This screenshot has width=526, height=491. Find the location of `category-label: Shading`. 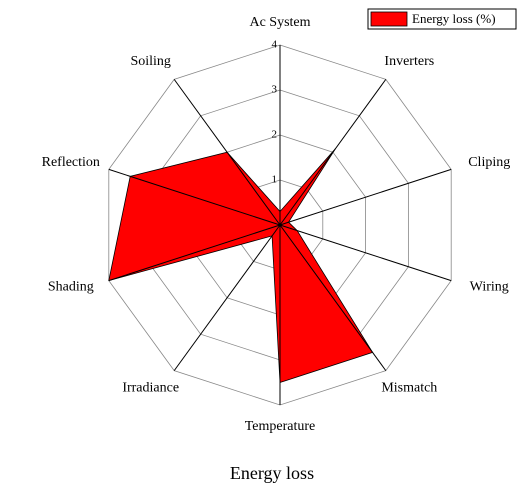

category-label: Shading is located at coordinates (71, 287).